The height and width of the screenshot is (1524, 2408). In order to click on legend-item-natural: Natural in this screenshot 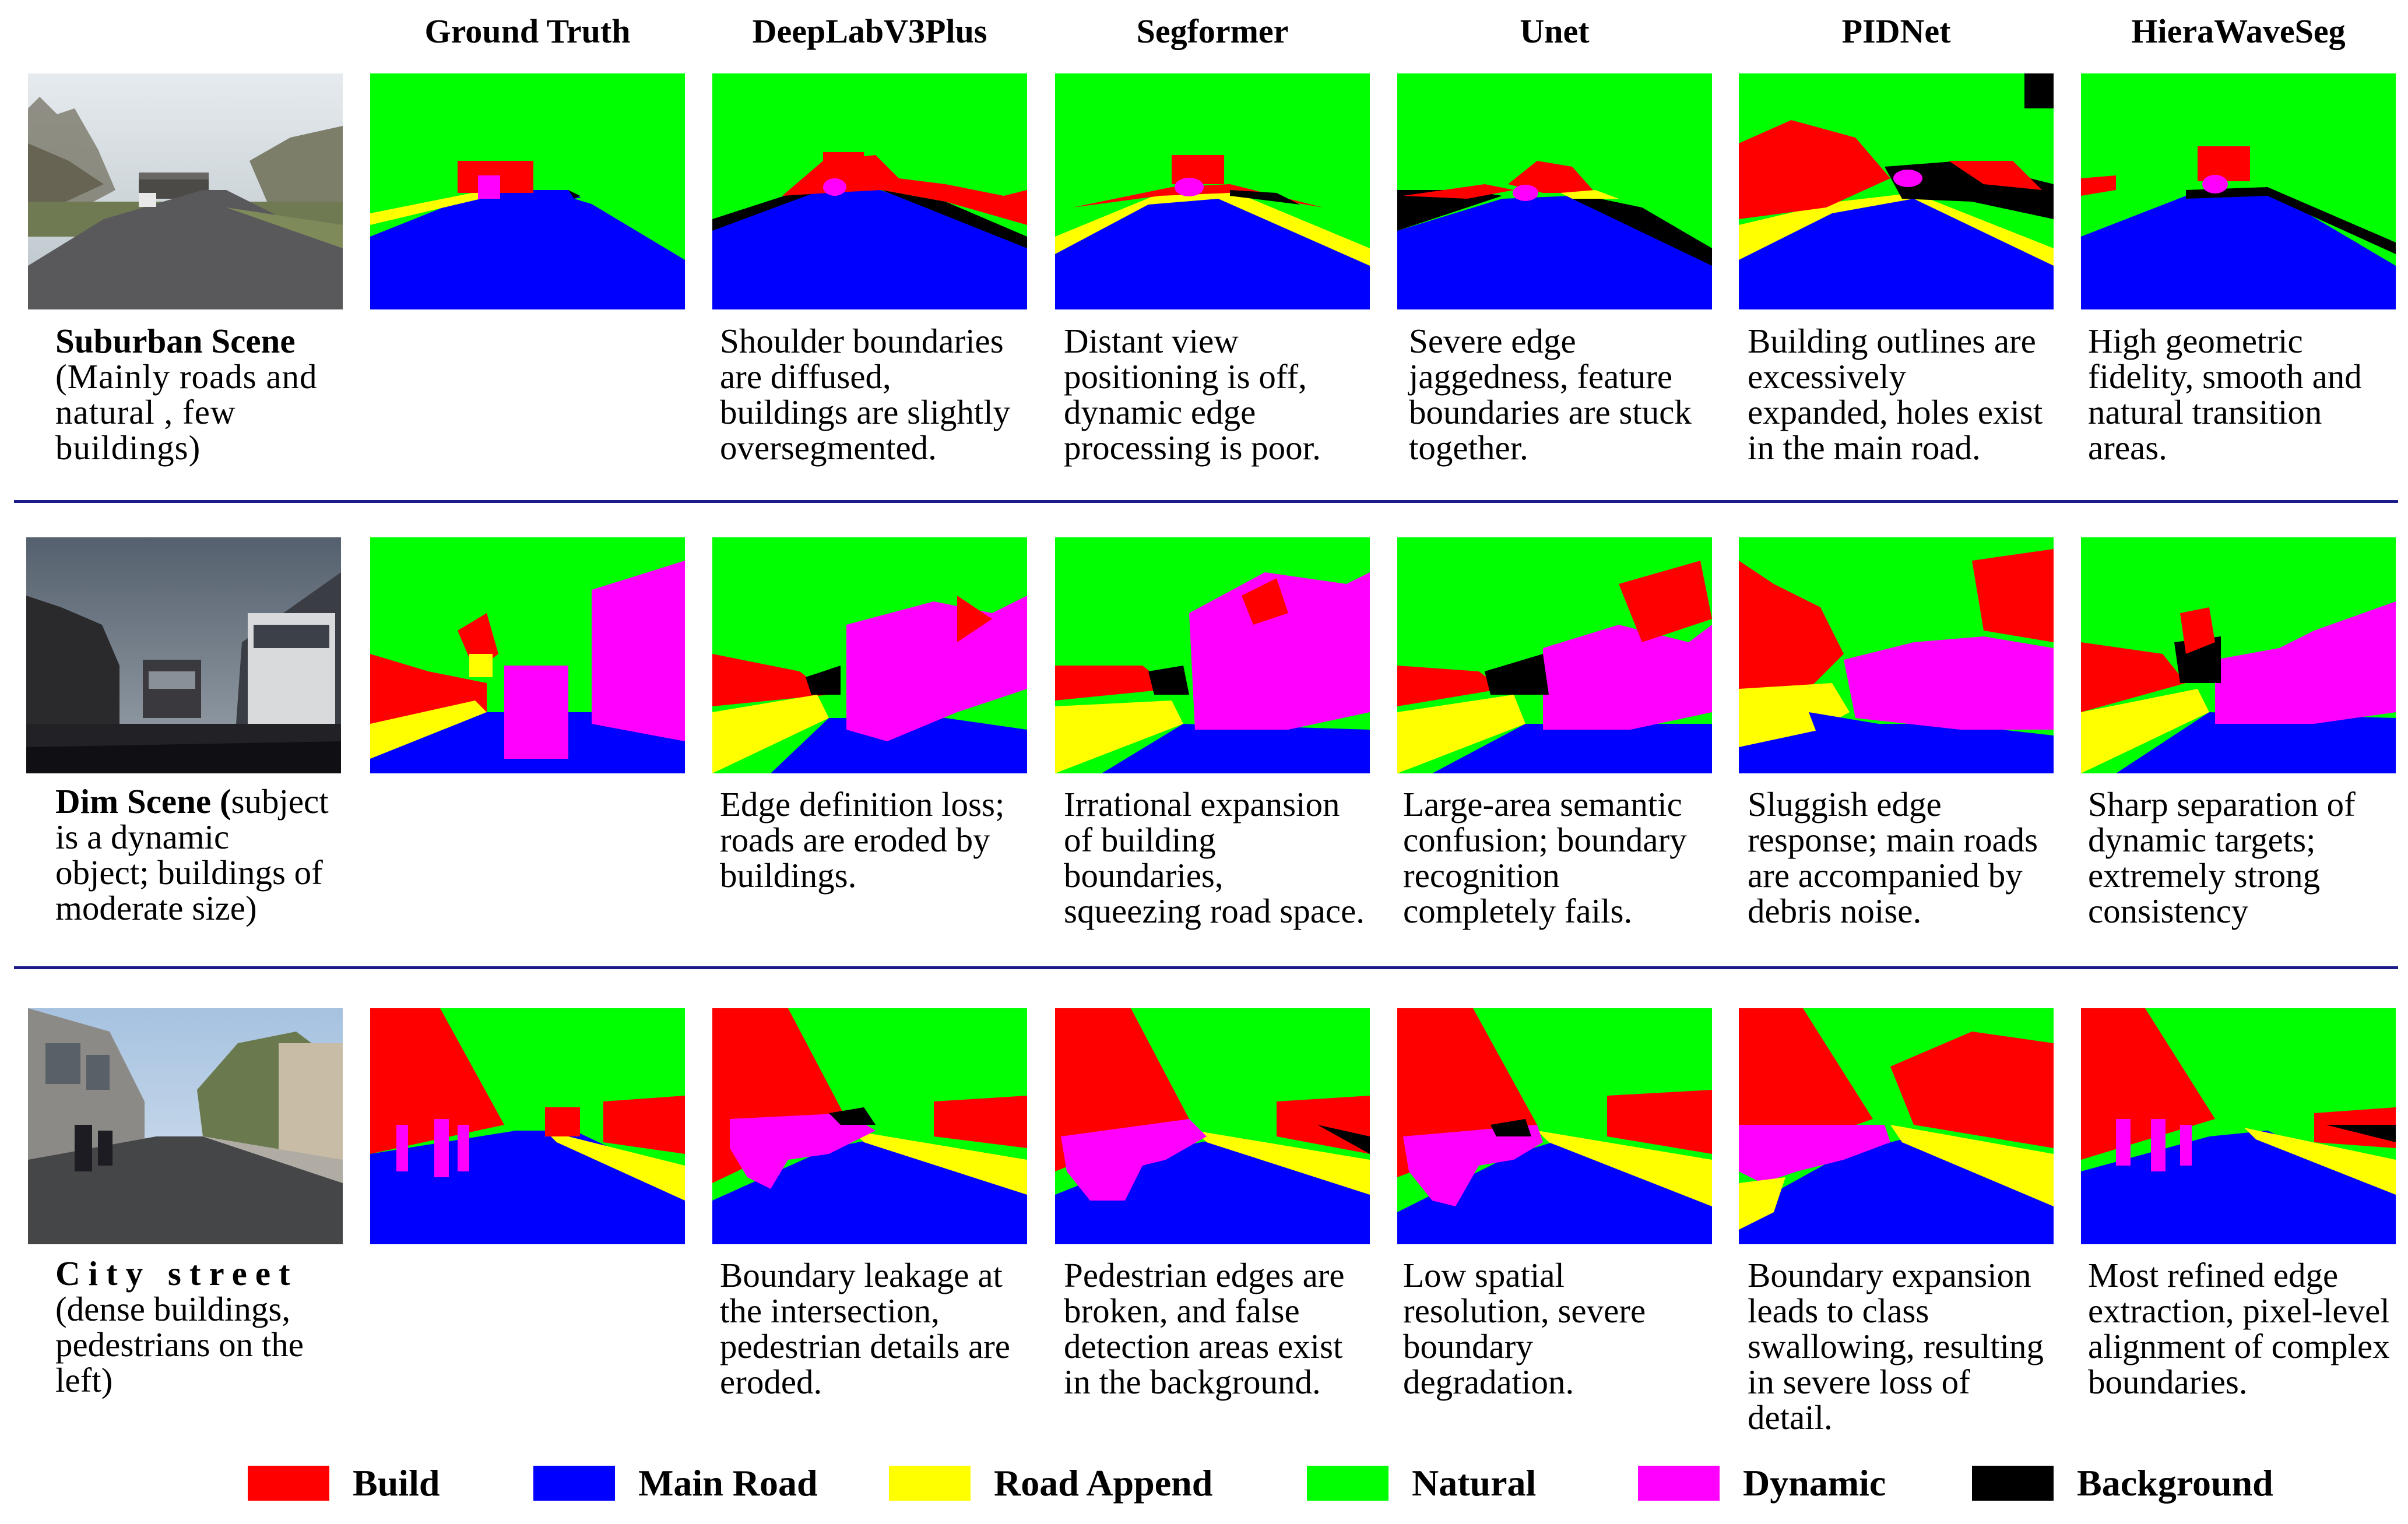, I will do `click(1422, 1483)`.